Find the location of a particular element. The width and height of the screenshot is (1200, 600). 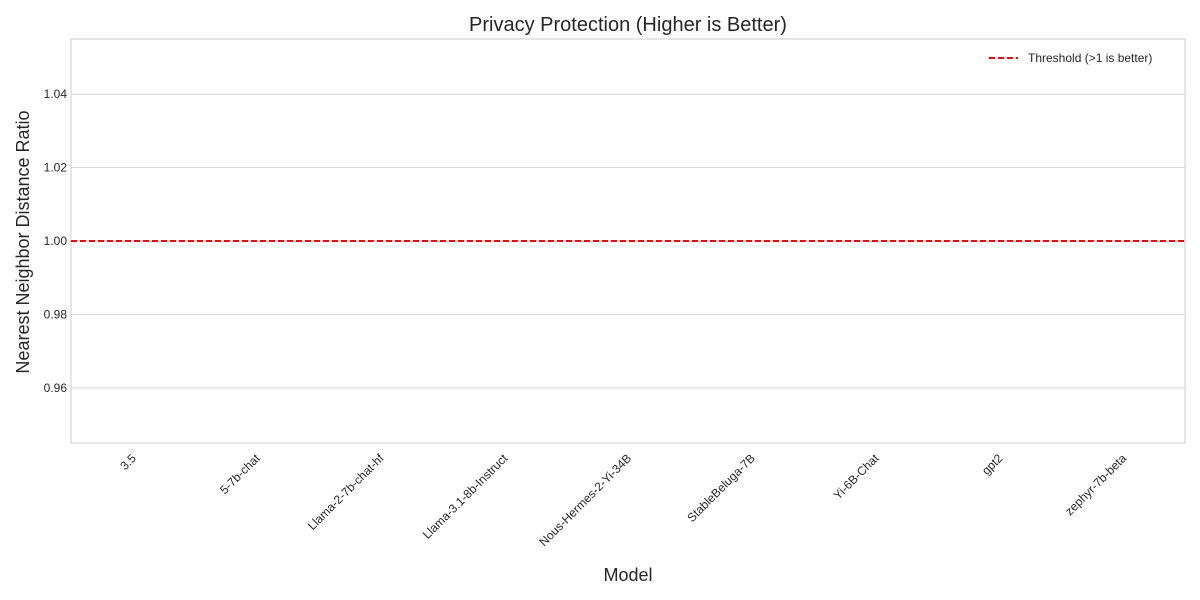

x-axis-label: Model is located at coordinates (627, 575).